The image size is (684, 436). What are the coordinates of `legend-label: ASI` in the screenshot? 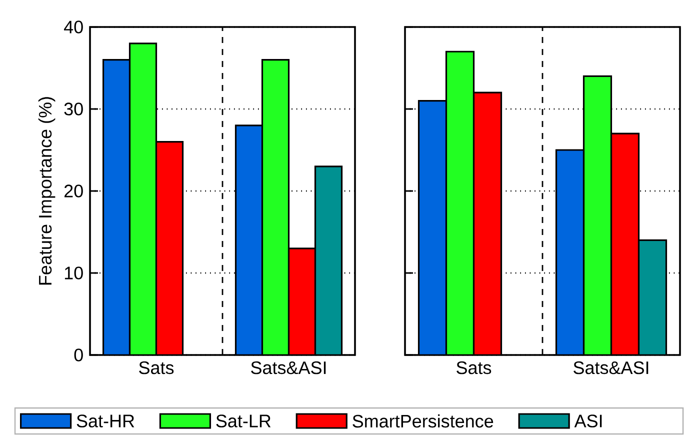 It's located at (588, 421).